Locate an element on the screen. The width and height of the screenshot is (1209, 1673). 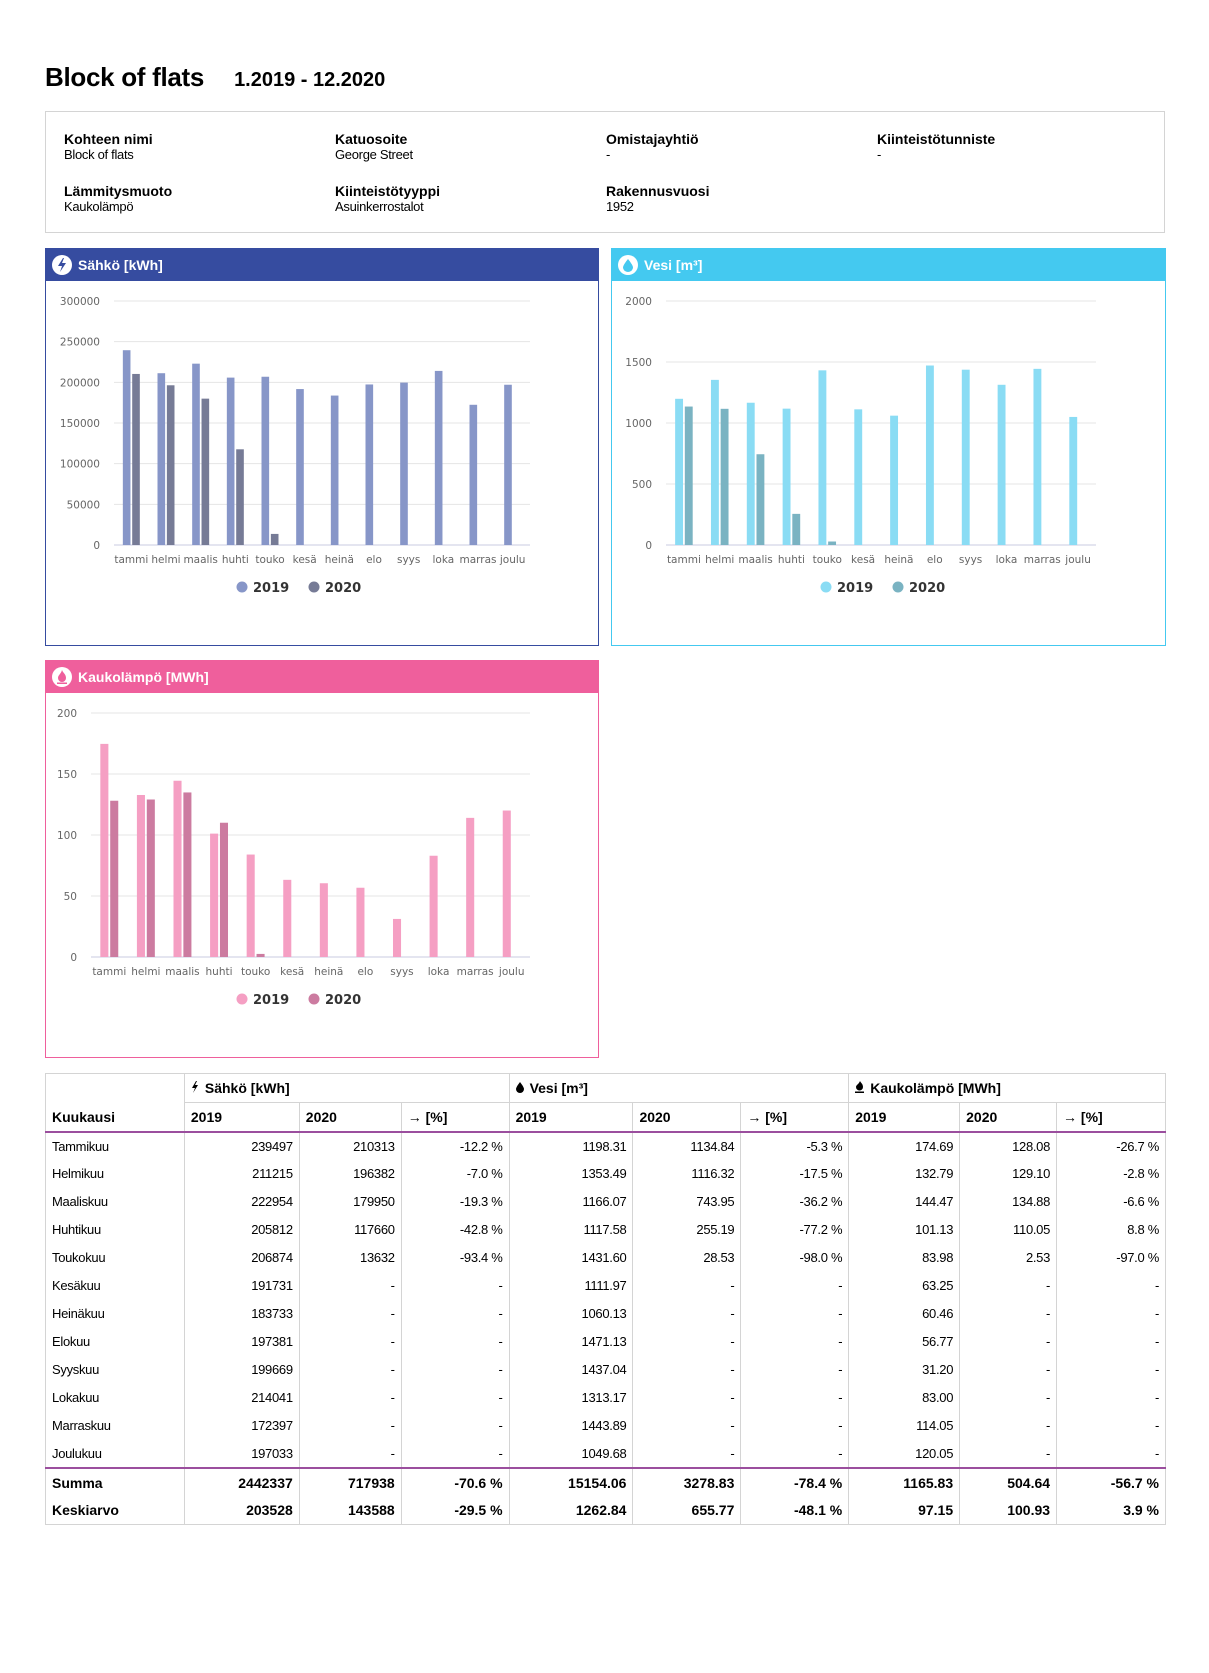
info-label: Kohteen nimi is located at coordinates (108, 139).